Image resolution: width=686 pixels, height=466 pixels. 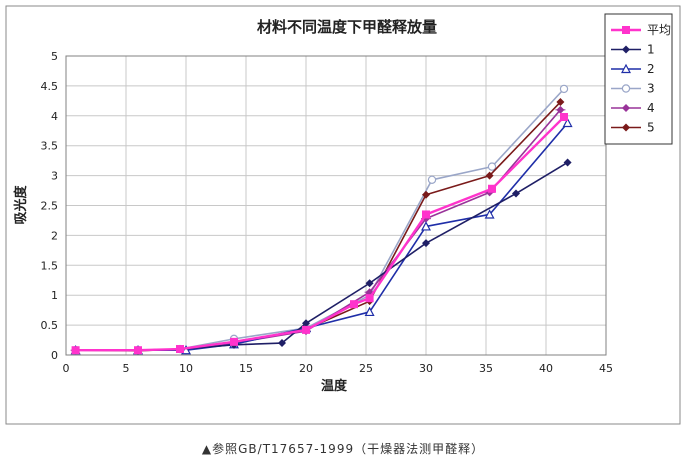 What do you see at coordinates (546, 368) in the screenshot?
I see `x-tick-label: 40` at bounding box center [546, 368].